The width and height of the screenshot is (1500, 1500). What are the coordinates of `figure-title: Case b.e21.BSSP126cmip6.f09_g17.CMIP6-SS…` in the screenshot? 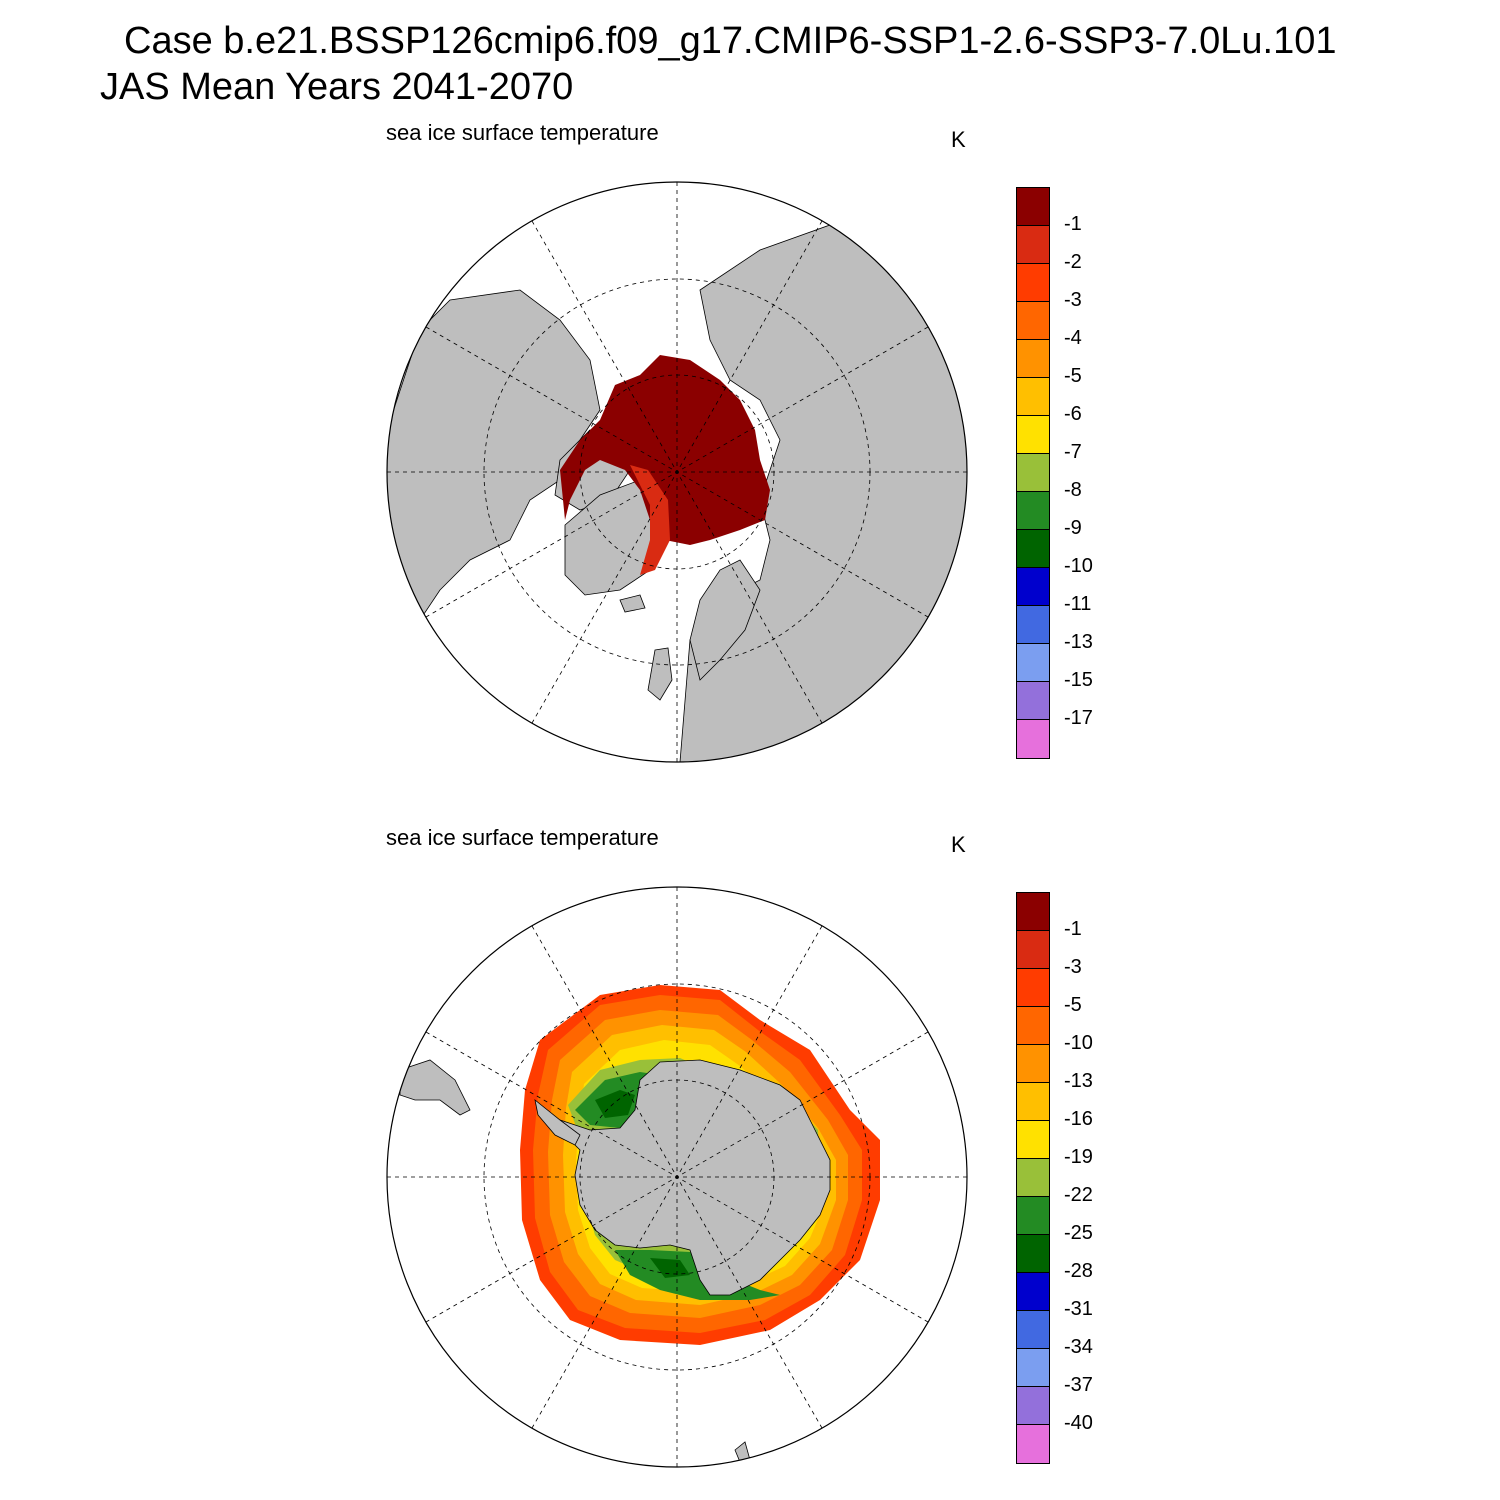 It's located at (730, 41).